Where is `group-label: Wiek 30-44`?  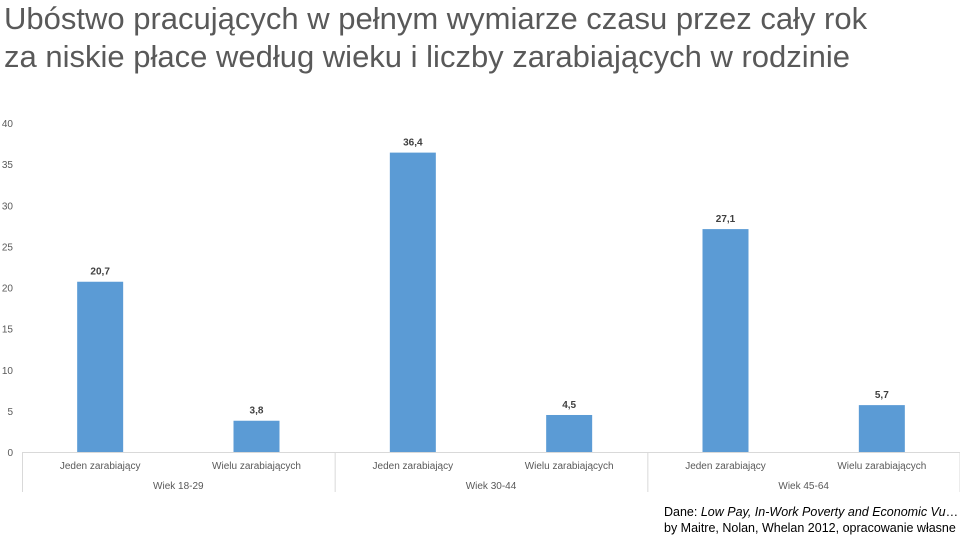
group-label: Wiek 30-44 is located at coordinates (491, 486).